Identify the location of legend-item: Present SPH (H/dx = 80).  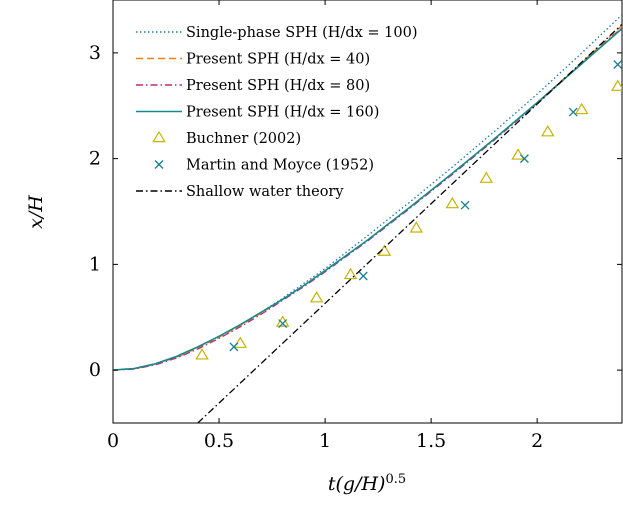
(253, 86).